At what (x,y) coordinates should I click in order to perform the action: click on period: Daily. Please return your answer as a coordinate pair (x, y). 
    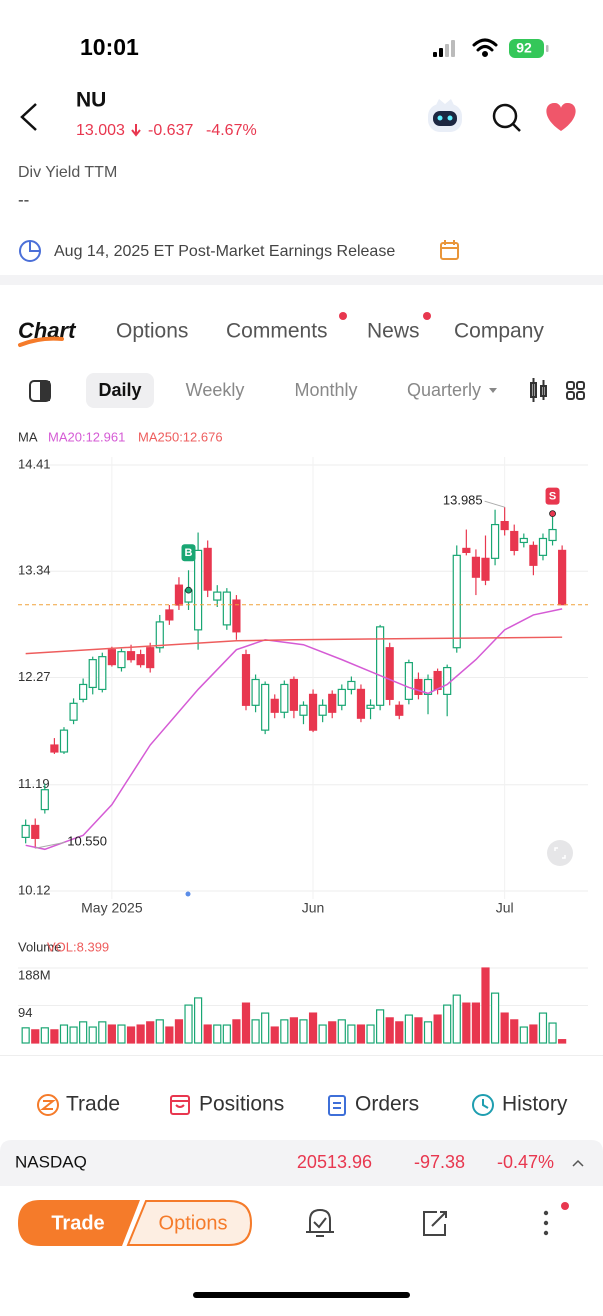
    Looking at the image, I should click on (119, 390).